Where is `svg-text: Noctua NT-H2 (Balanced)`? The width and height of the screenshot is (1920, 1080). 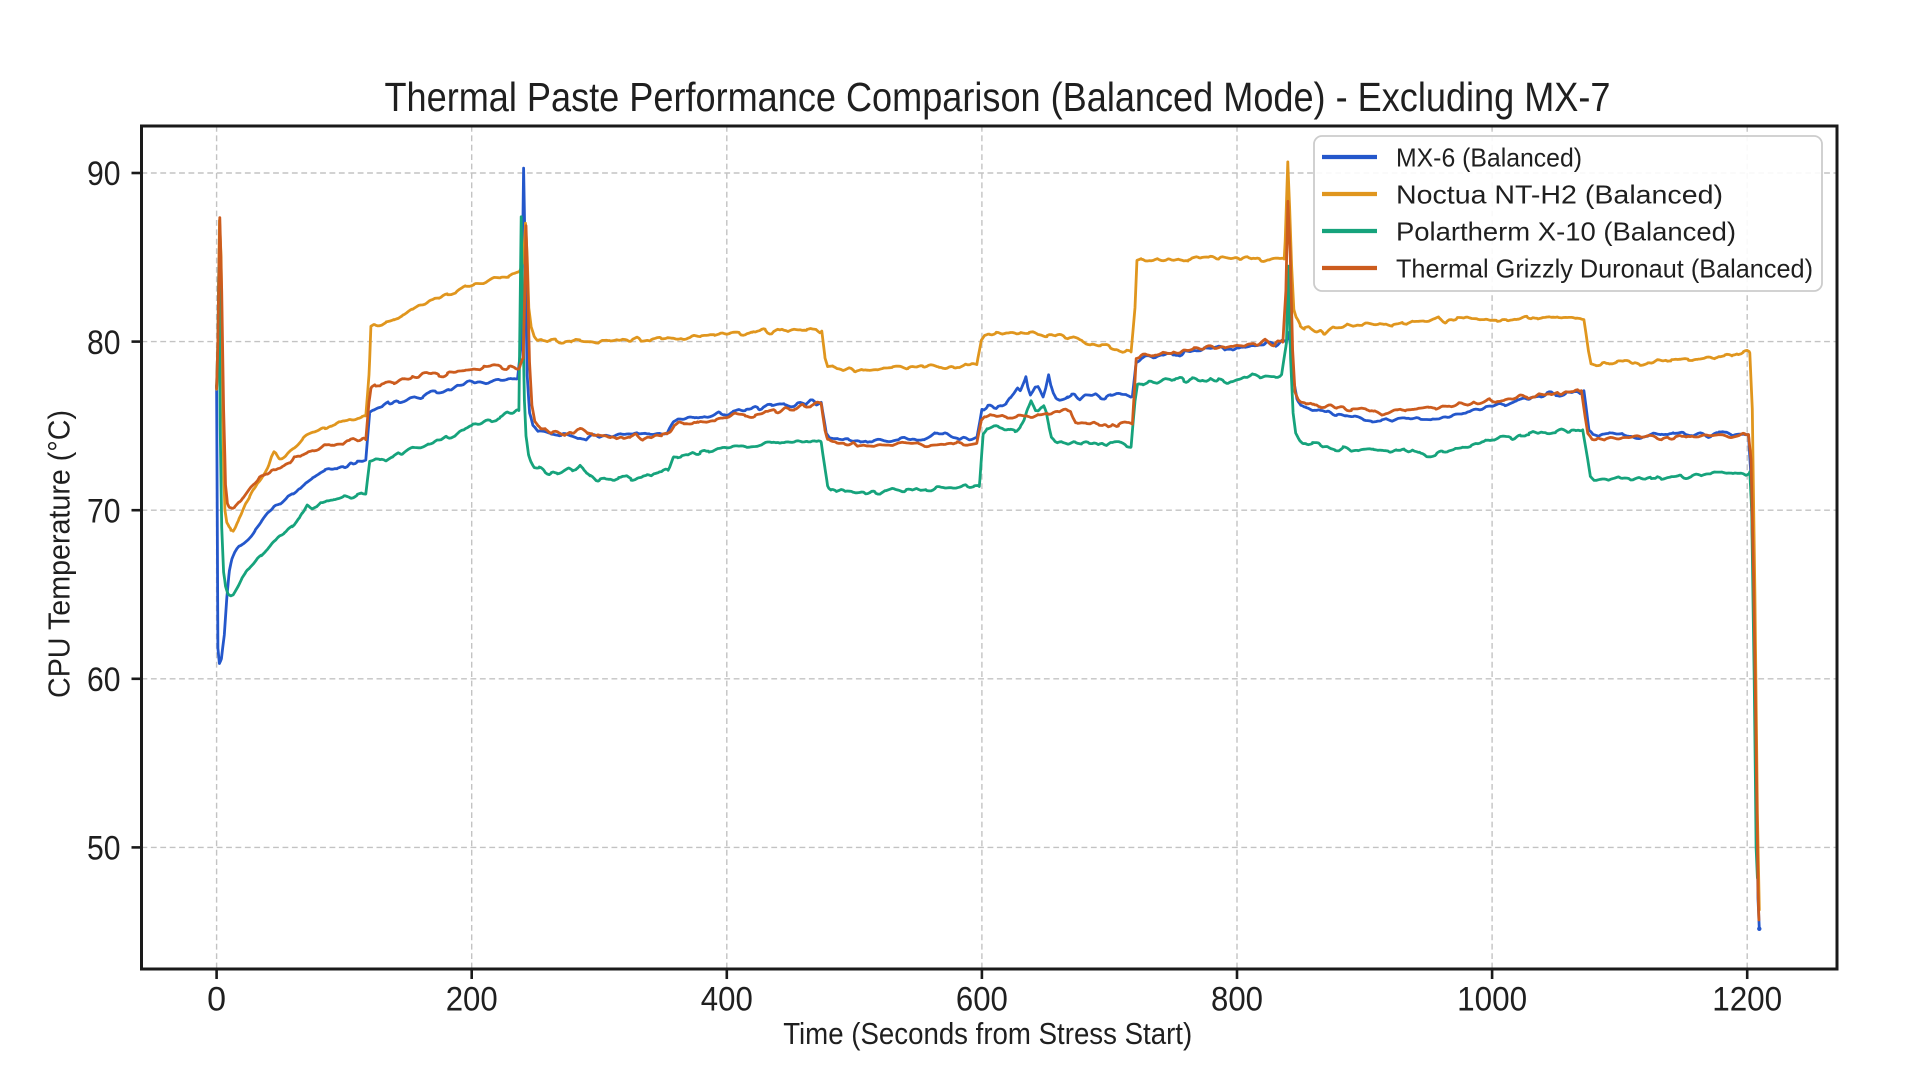
svg-text: Noctua NT-H2 (Balanced) is located at coordinates (1559, 195).